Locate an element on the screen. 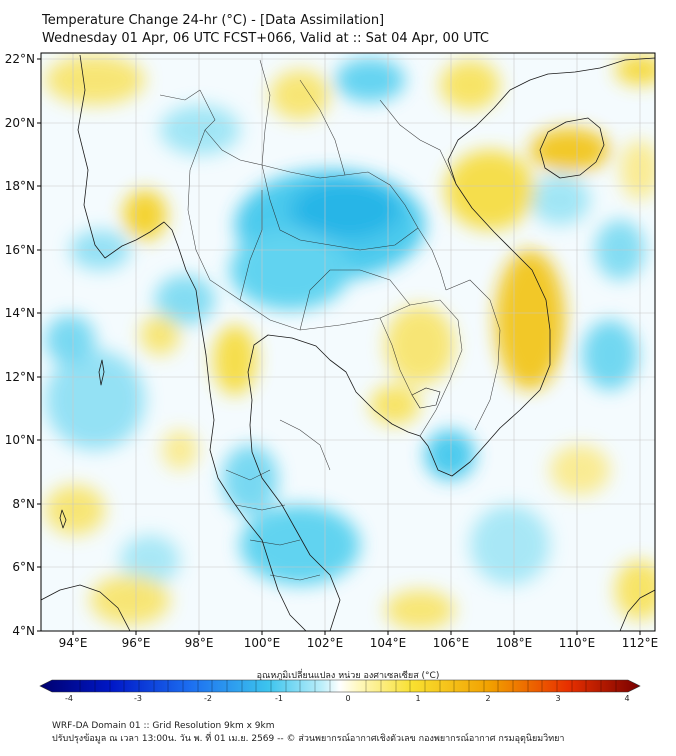  lon-ticks is located at coordinates (356, 633).